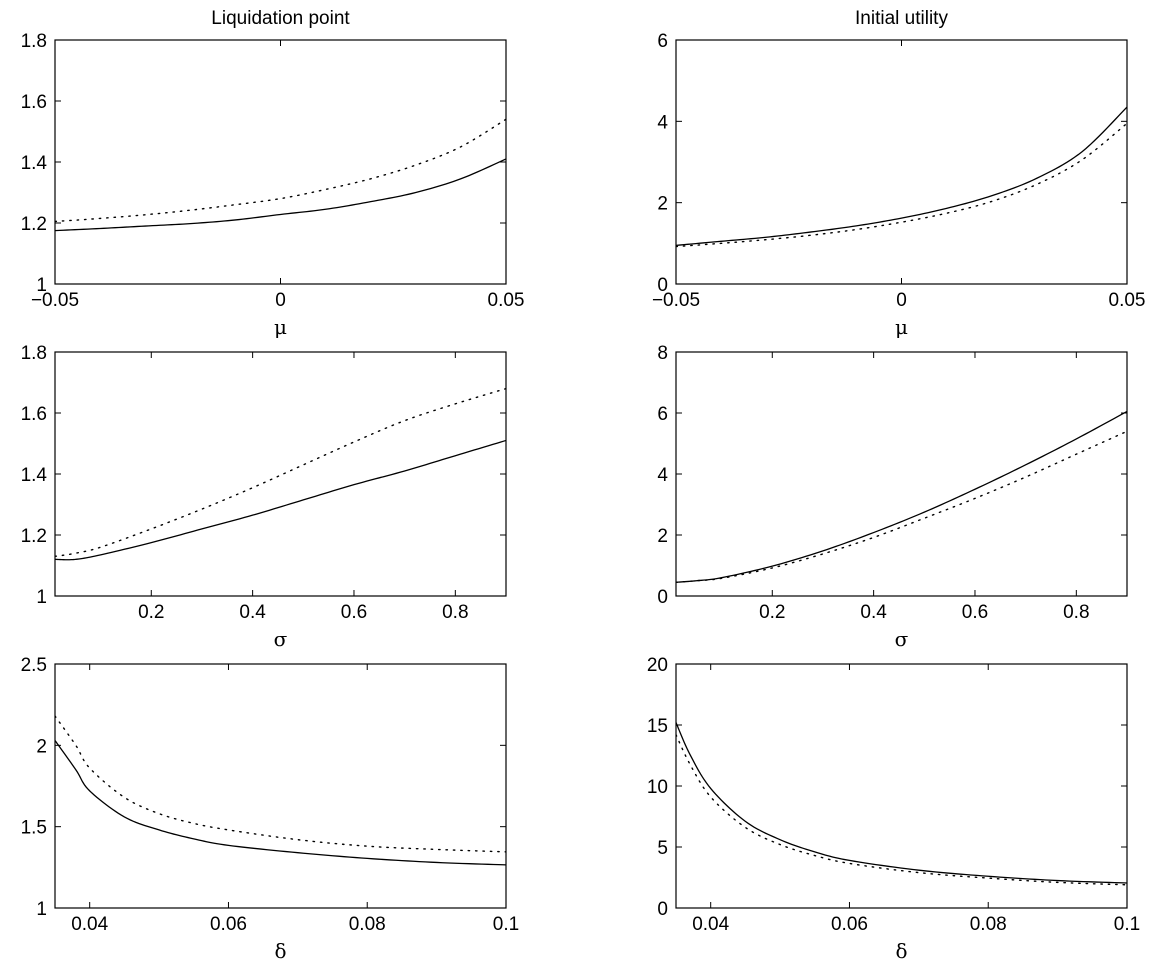 The image size is (1157, 959). What do you see at coordinates (657, 665) in the screenshot?
I see `y-tick-label: 20` at bounding box center [657, 665].